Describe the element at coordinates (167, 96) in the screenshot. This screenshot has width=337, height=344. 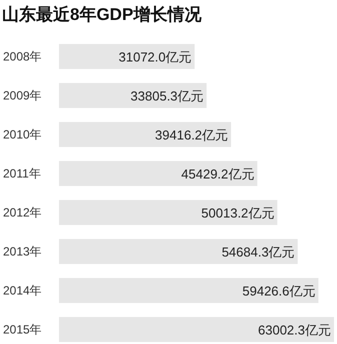
I see `data-label: 33805.3亿元` at that location.